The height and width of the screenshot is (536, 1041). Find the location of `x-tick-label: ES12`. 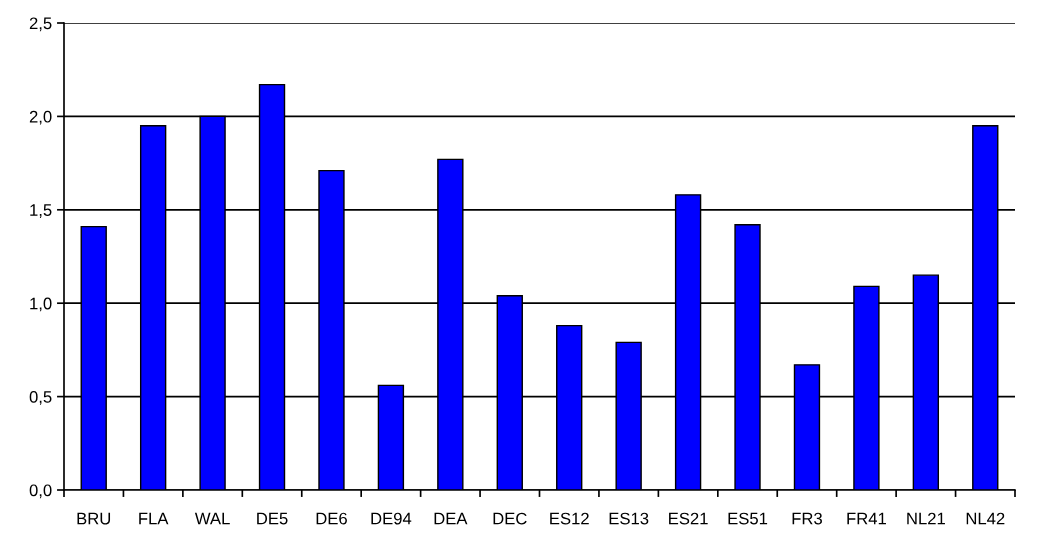

x-tick-label: ES12 is located at coordinates (569, 518).